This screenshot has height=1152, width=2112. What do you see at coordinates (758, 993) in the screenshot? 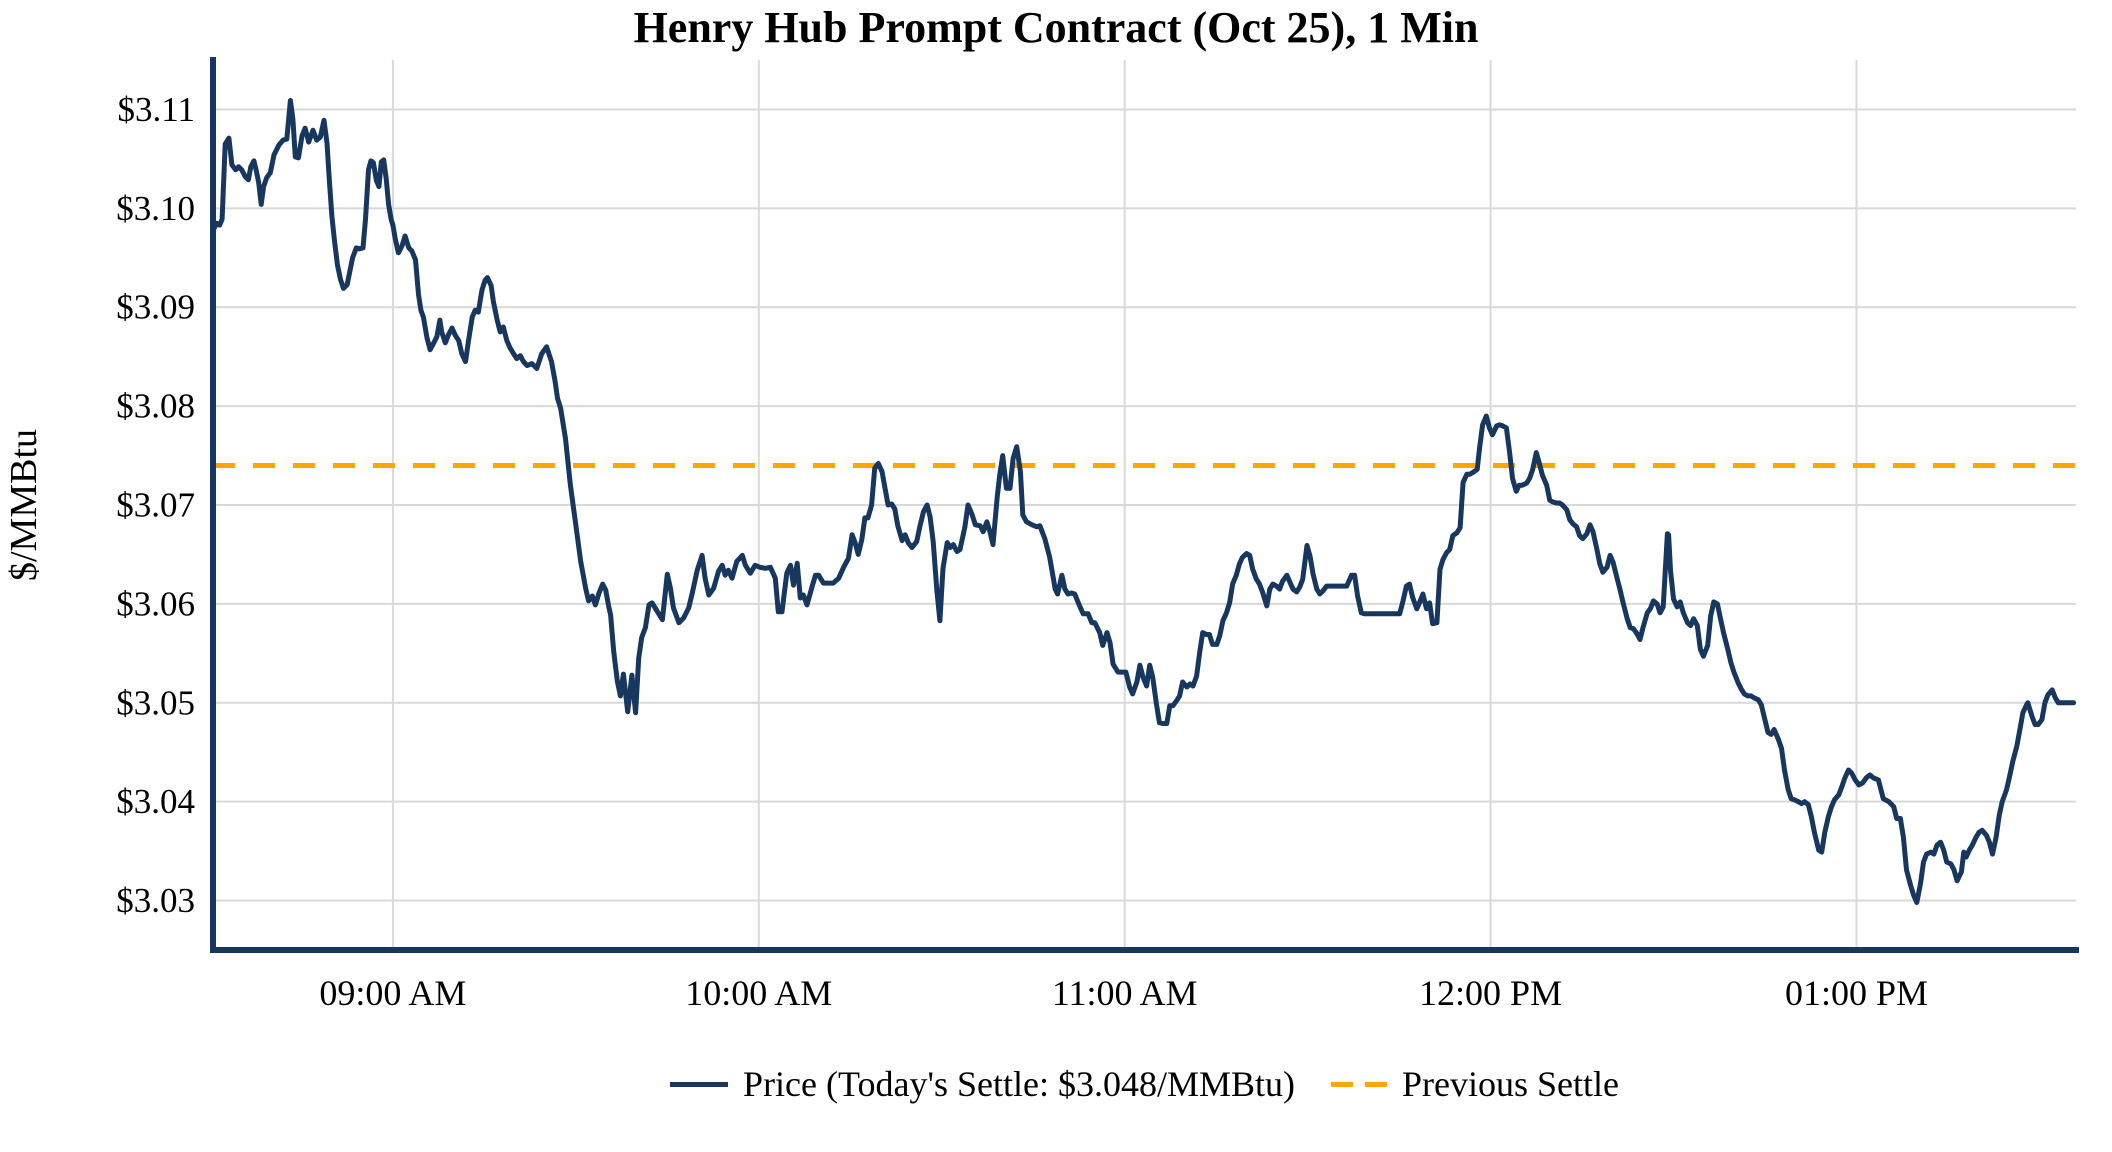
I see `x-tick-label: 10:00 AM` at bounding box center [758, 993].